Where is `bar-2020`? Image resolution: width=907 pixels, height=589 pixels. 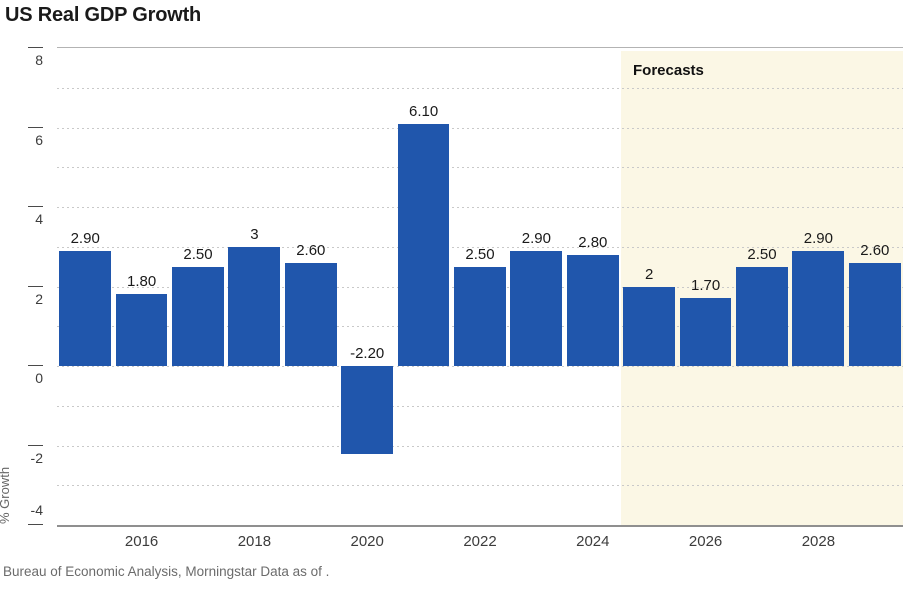
bar-2020 is located at coordinates (367, 410).